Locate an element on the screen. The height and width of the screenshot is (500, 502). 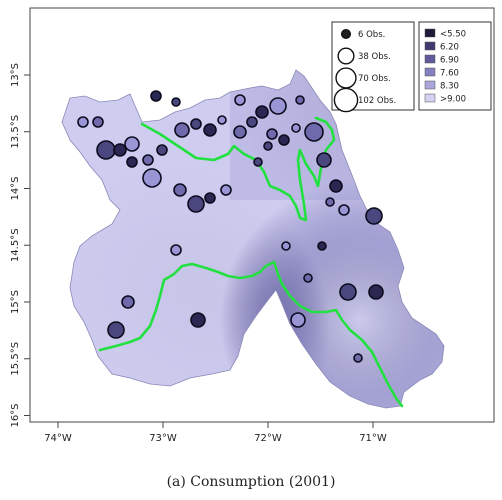
y-tick-label: 16°S is located at coordinates (15, 415).